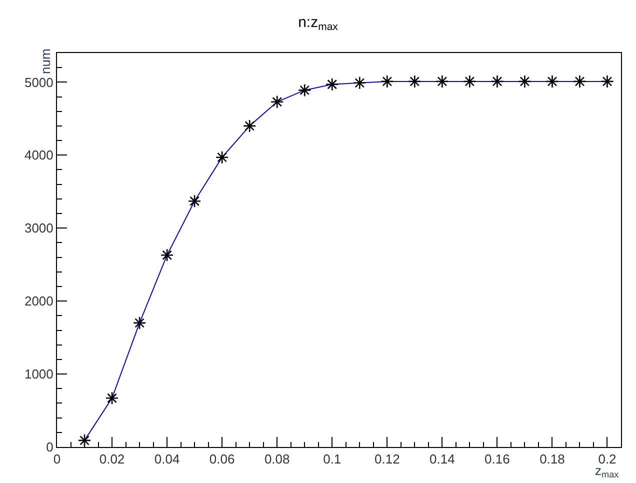 This screenshot has width=636, height=483. I want to click on x-tick-label: 0.08, so click(277, 459).